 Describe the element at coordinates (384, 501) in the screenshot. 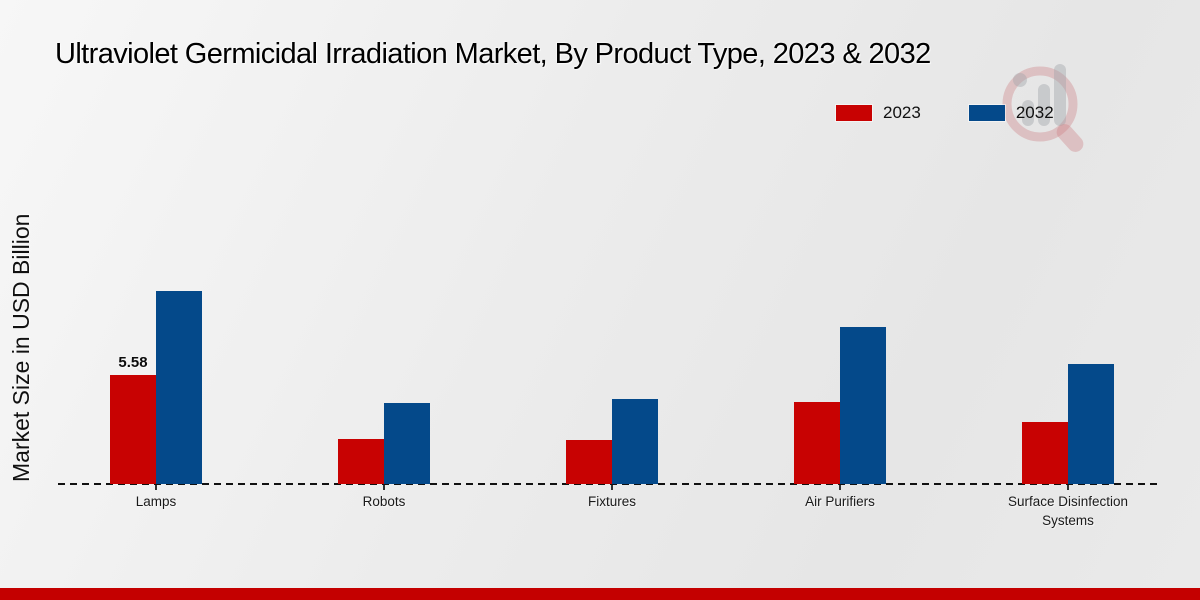

I see `x-tick-label-robots: Robots` at that location.